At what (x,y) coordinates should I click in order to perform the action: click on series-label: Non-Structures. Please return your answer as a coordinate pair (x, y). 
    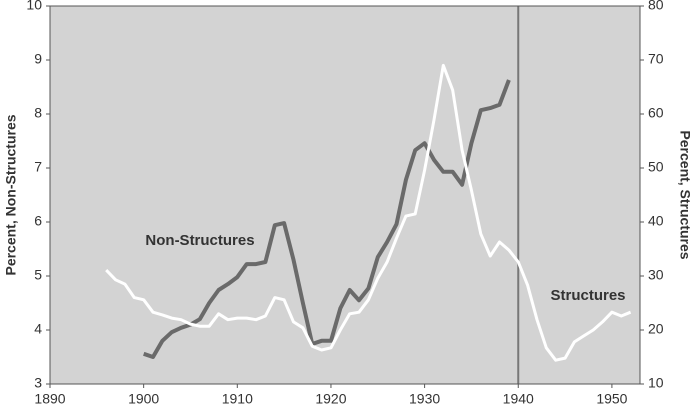
    Looking at the image, I should click on (199, 240).